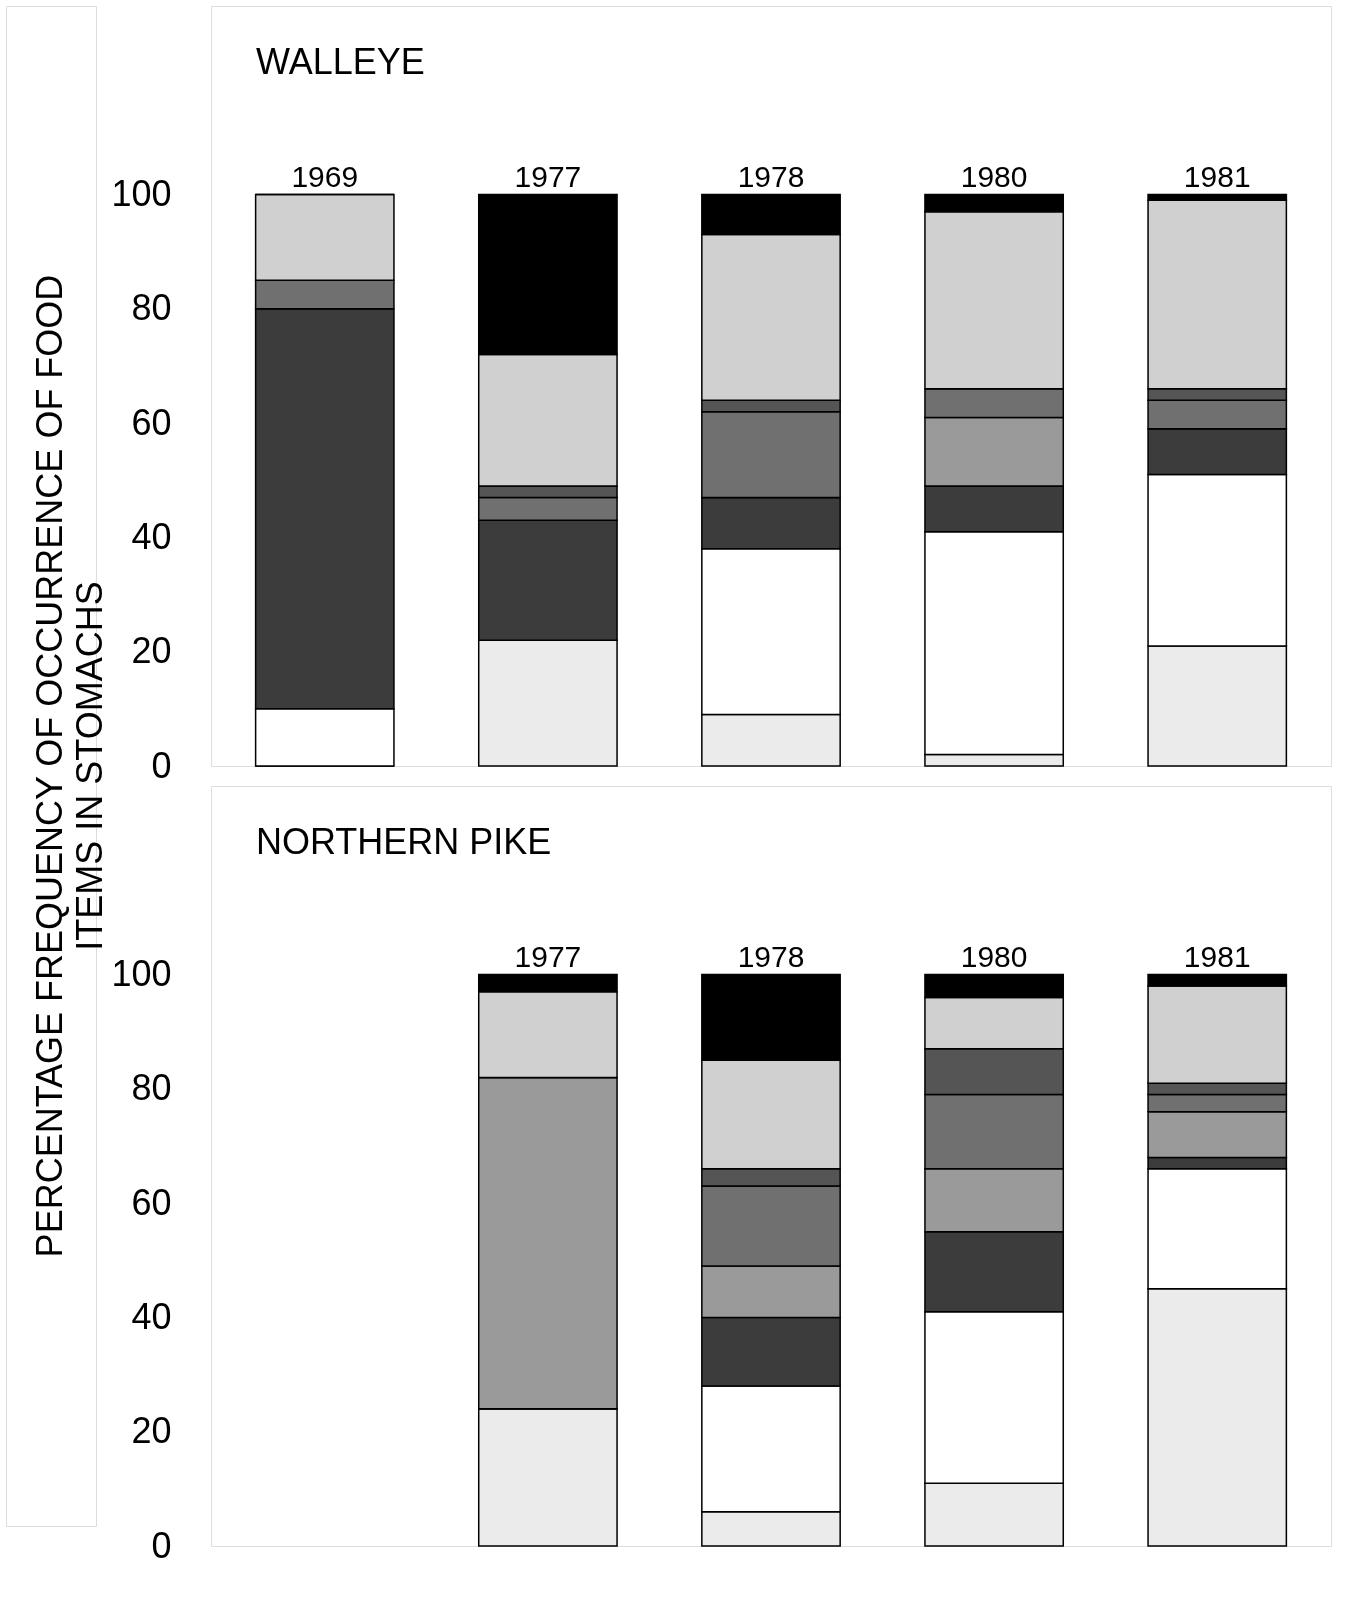 This screenshot has width=1367, height=1614. I want to click on y-axis-title: PERCENTAGE FREQUENCY OF OCCURRENCE OF FOOD ITEMS IN STOMACHS, so click(69, 766).